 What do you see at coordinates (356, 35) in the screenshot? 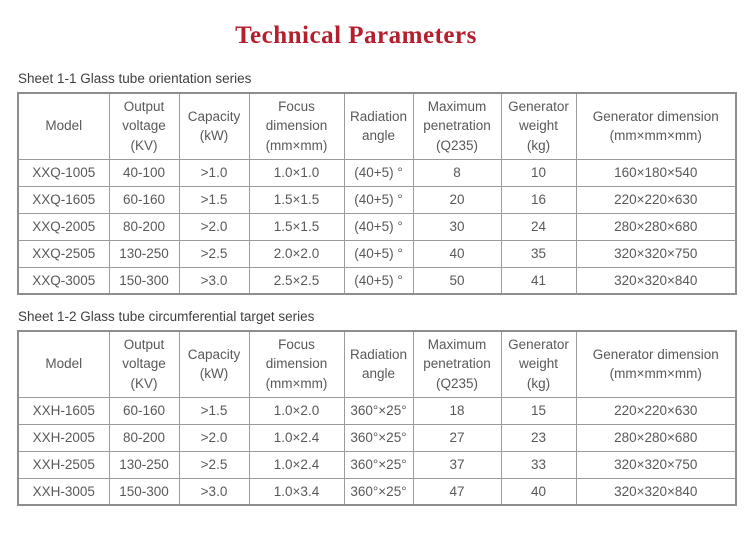
I see `page-title: Technical Parameters` at bounding box center [356, 35].